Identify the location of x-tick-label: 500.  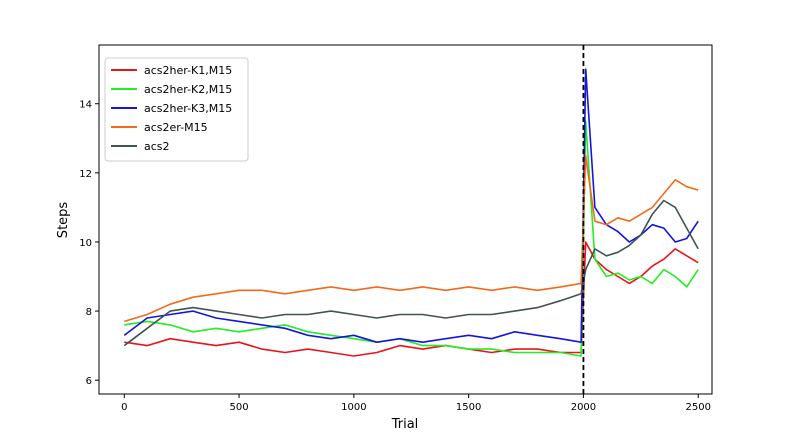
(239, 407).